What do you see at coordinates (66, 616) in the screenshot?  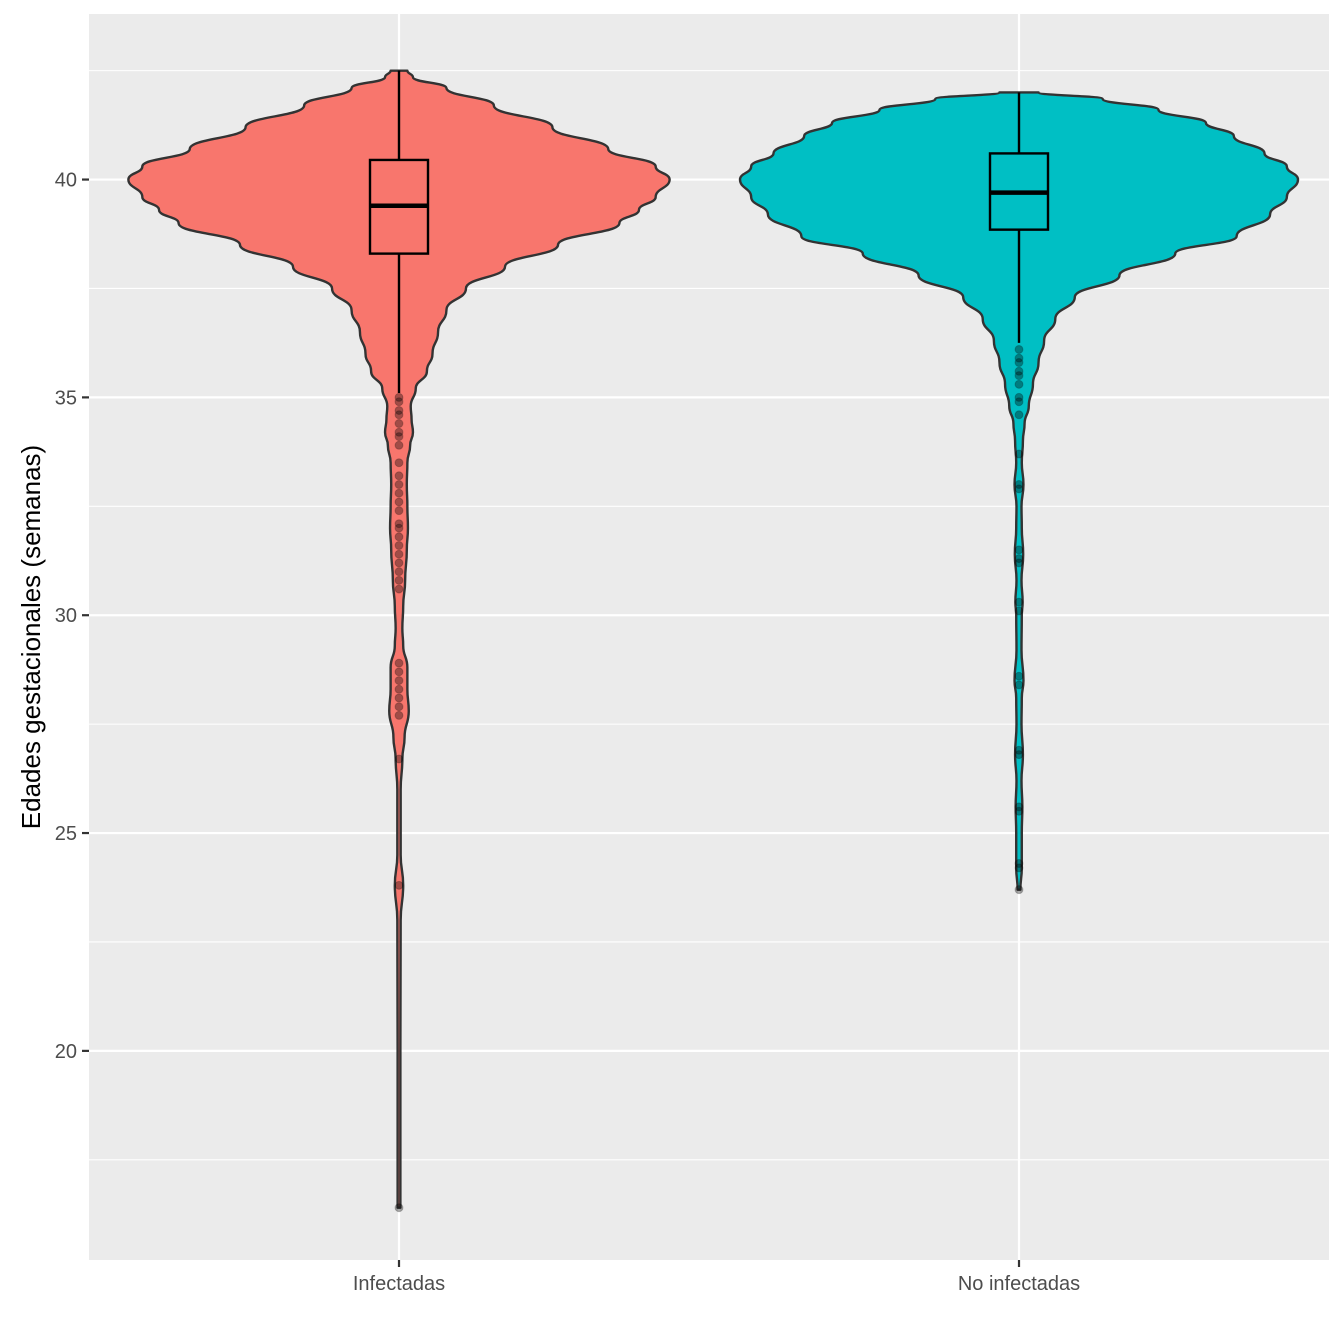 I see `y-tick-label: 30` at bounding box center [66, 616].